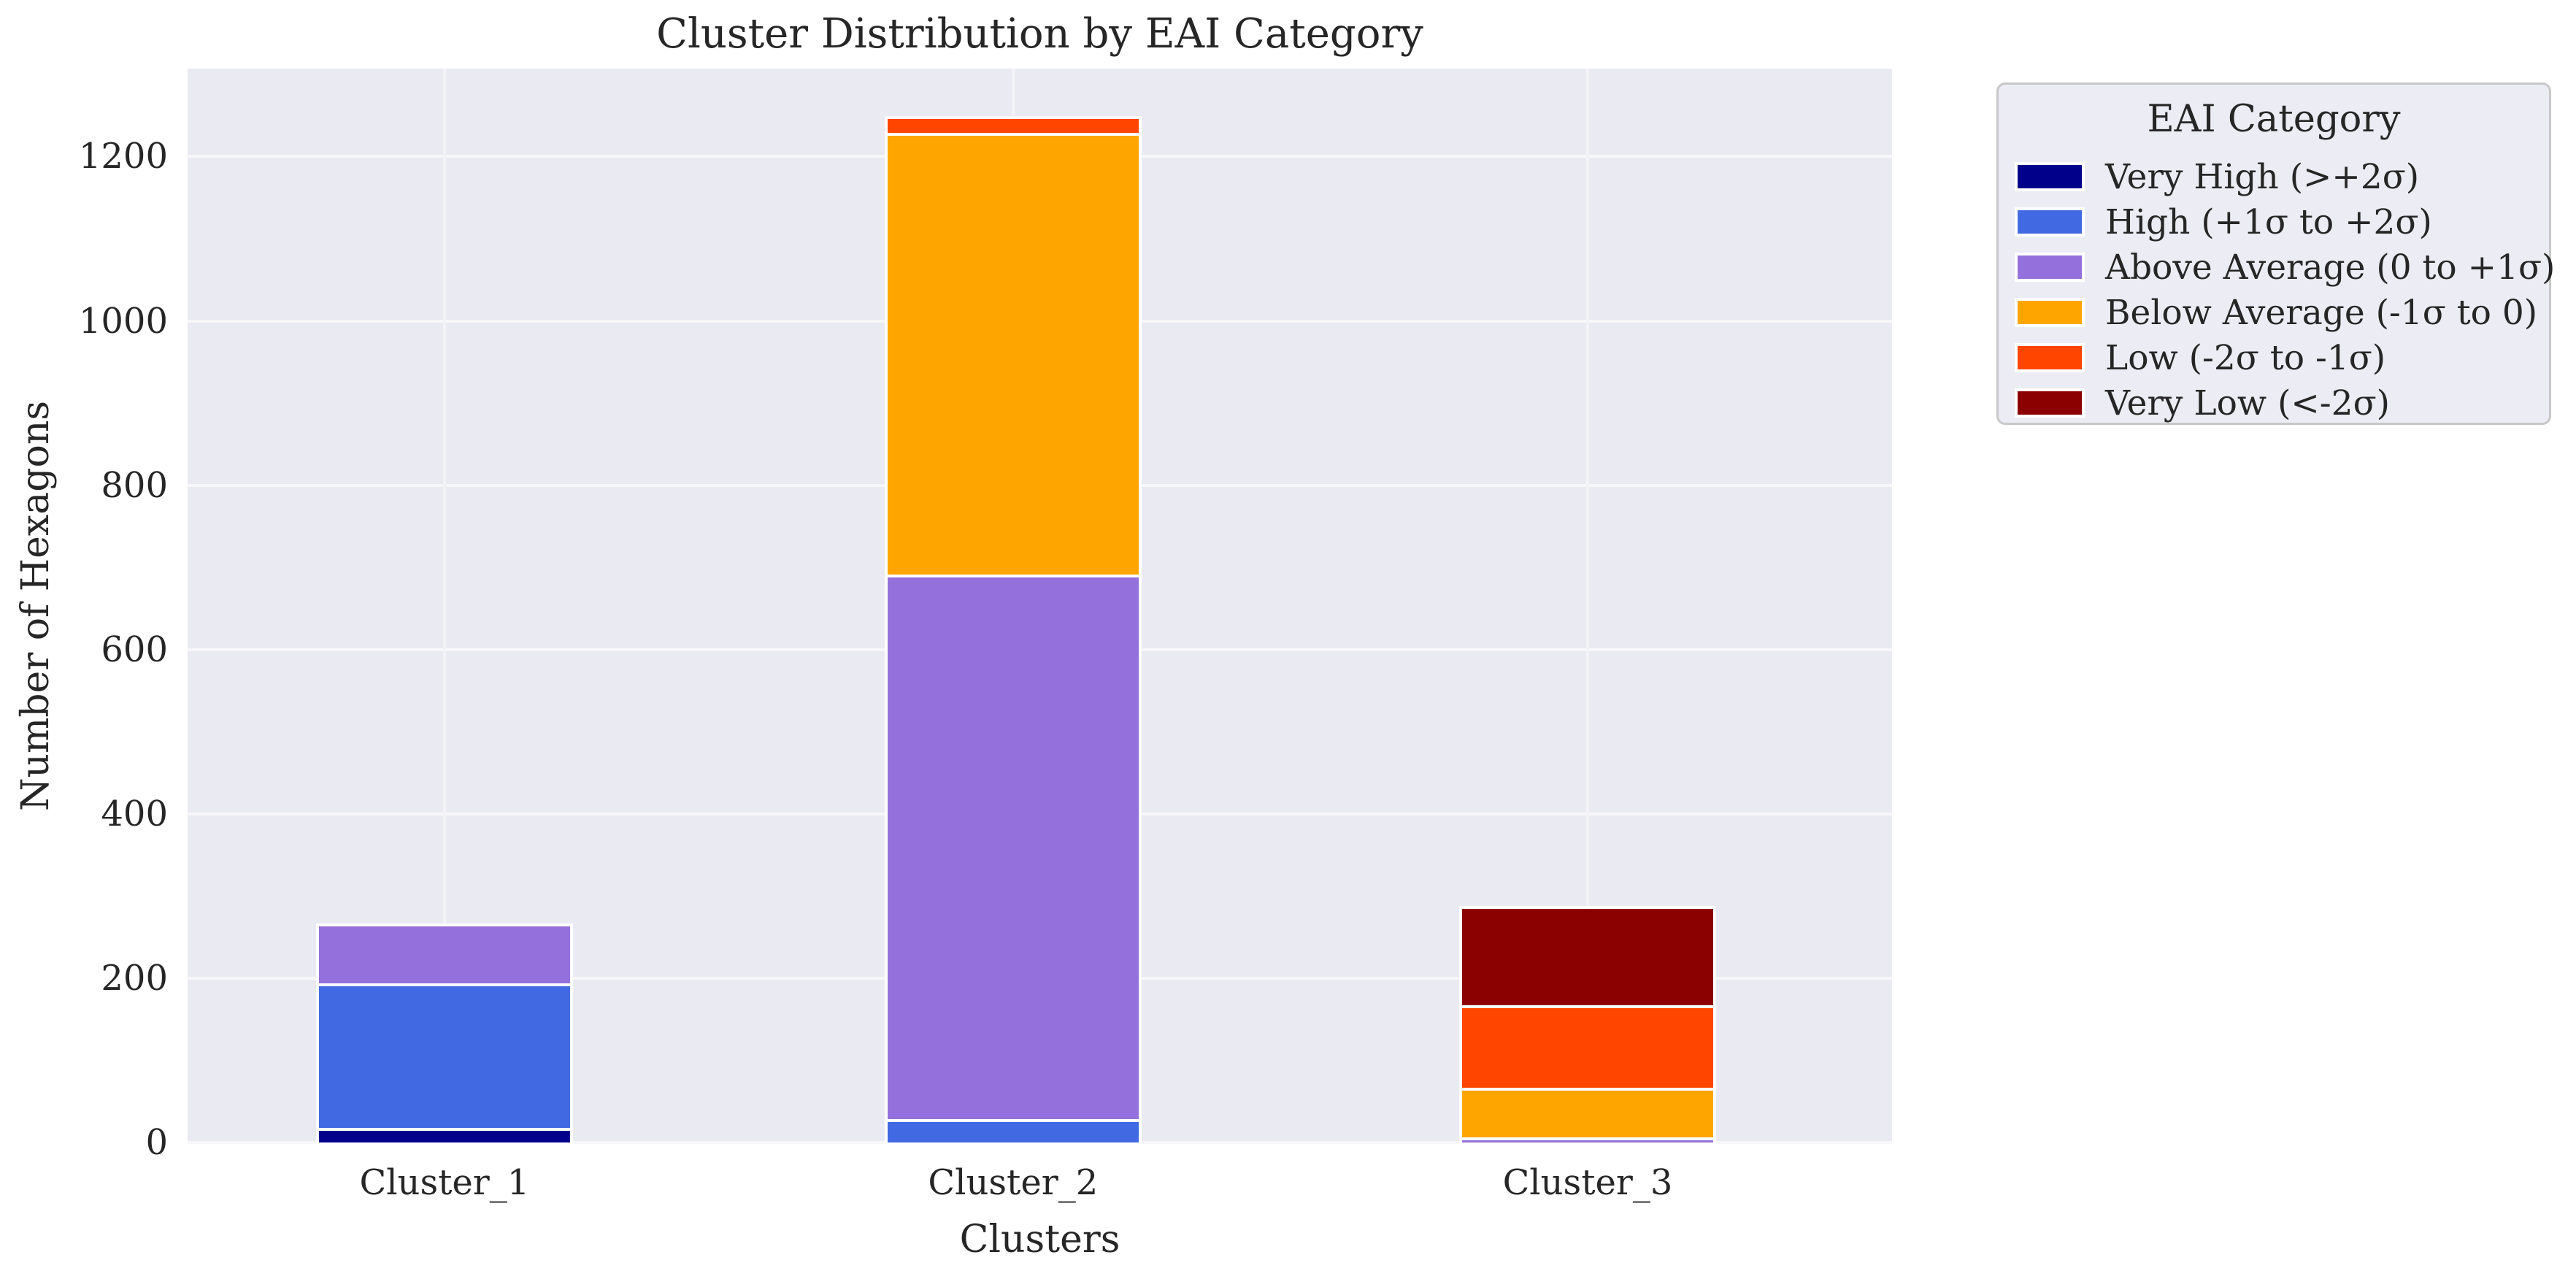 This screenshot has height=1279, width=2576. I want to click on legend-item: Very High (>+2σ), so click(2278, 176).